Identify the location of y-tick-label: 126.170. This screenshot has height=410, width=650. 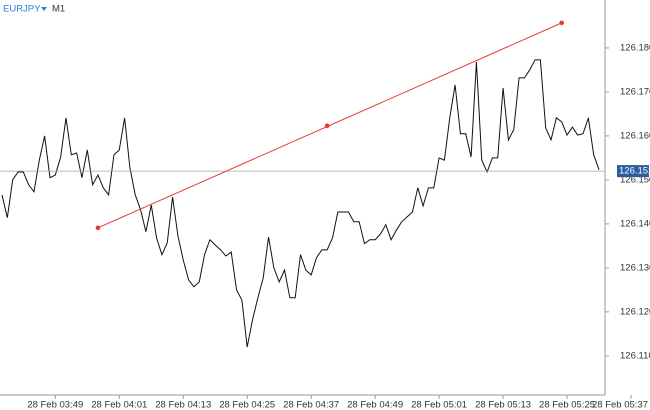
(635, 91).